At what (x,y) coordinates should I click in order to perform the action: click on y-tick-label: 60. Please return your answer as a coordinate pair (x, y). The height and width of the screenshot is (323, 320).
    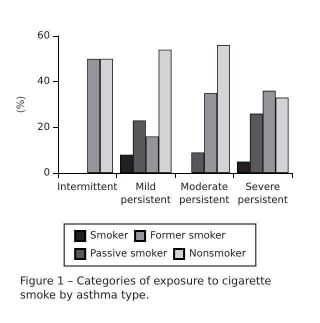
    Looking at the image, I should click on (43, 36).